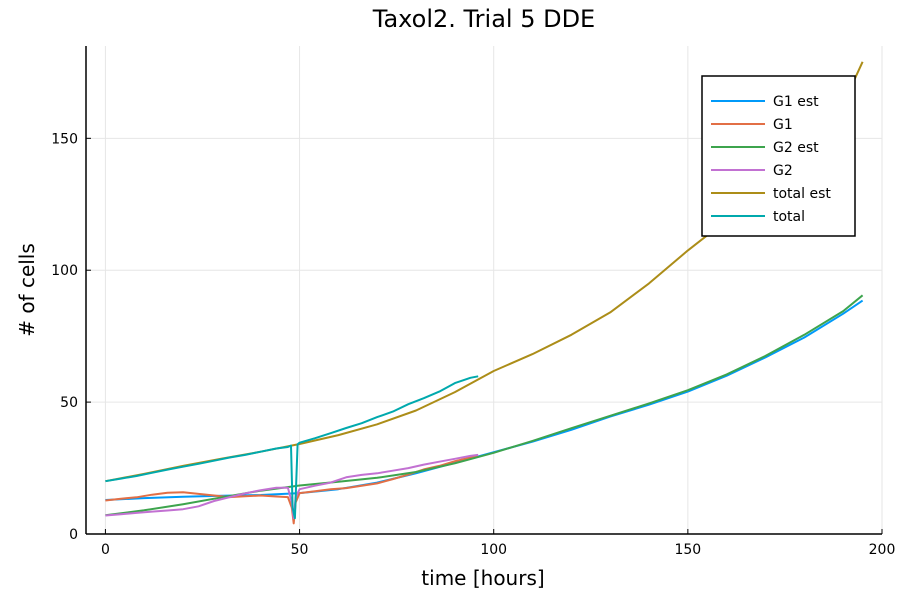  Describe the element at coordinates (493, 550) in the screenshot. I see `x-tick-label: 100` at that location.